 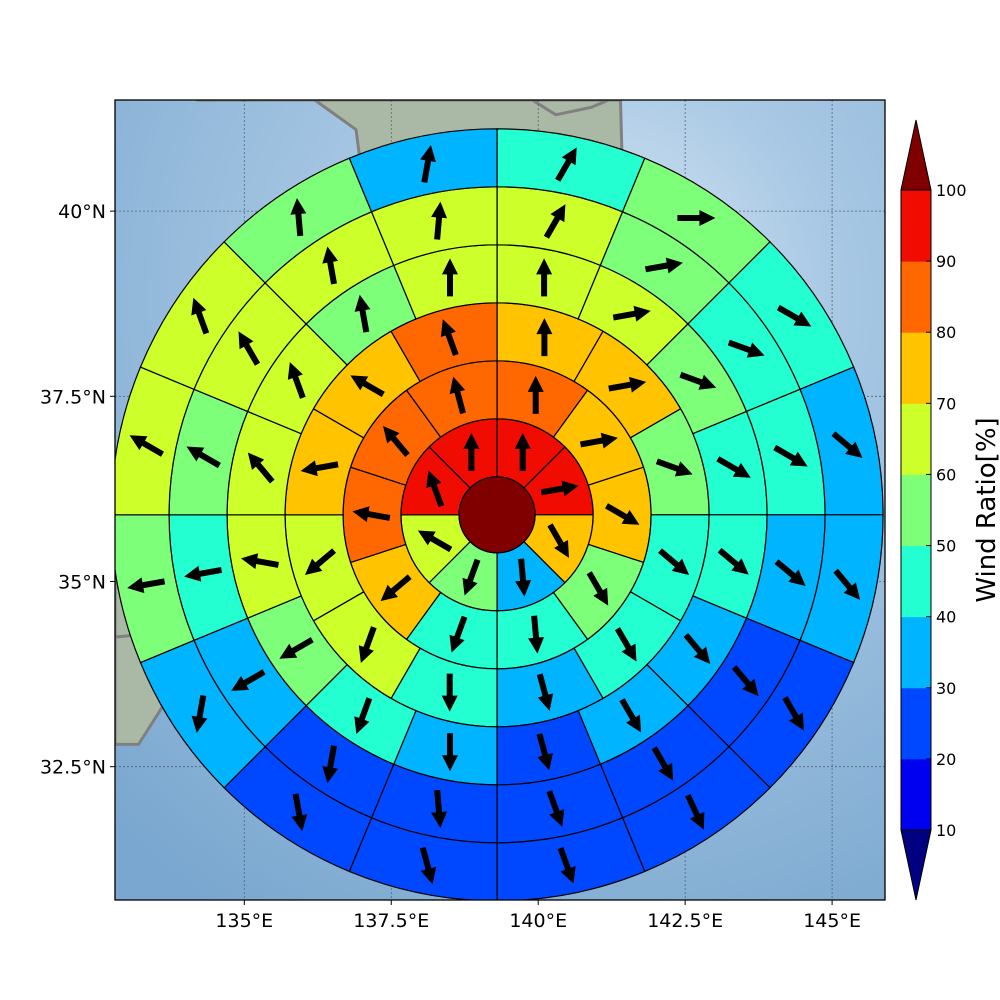 I want to click on x-tick-label: 140°E, so click(x=538, y=921).